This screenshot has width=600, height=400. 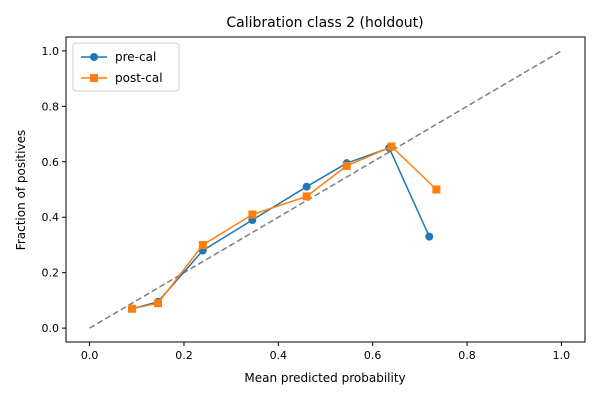 I want to click on y-axis-label: Fraction of positives, so click(x=21, y=190).